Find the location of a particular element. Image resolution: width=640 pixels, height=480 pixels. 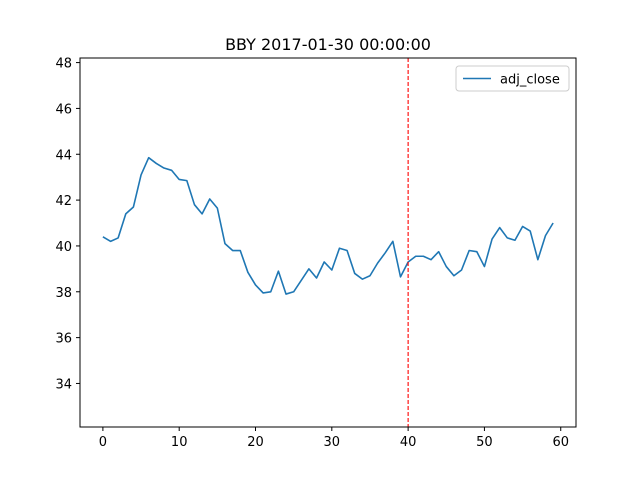

y-tick-label: 34 is located at coordinates (63, 384).